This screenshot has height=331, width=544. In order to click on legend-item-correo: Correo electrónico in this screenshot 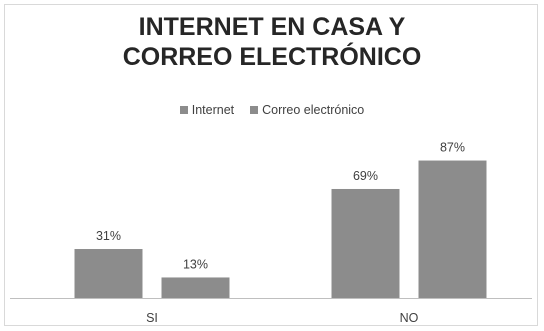, I will do `click(307, 110)`.